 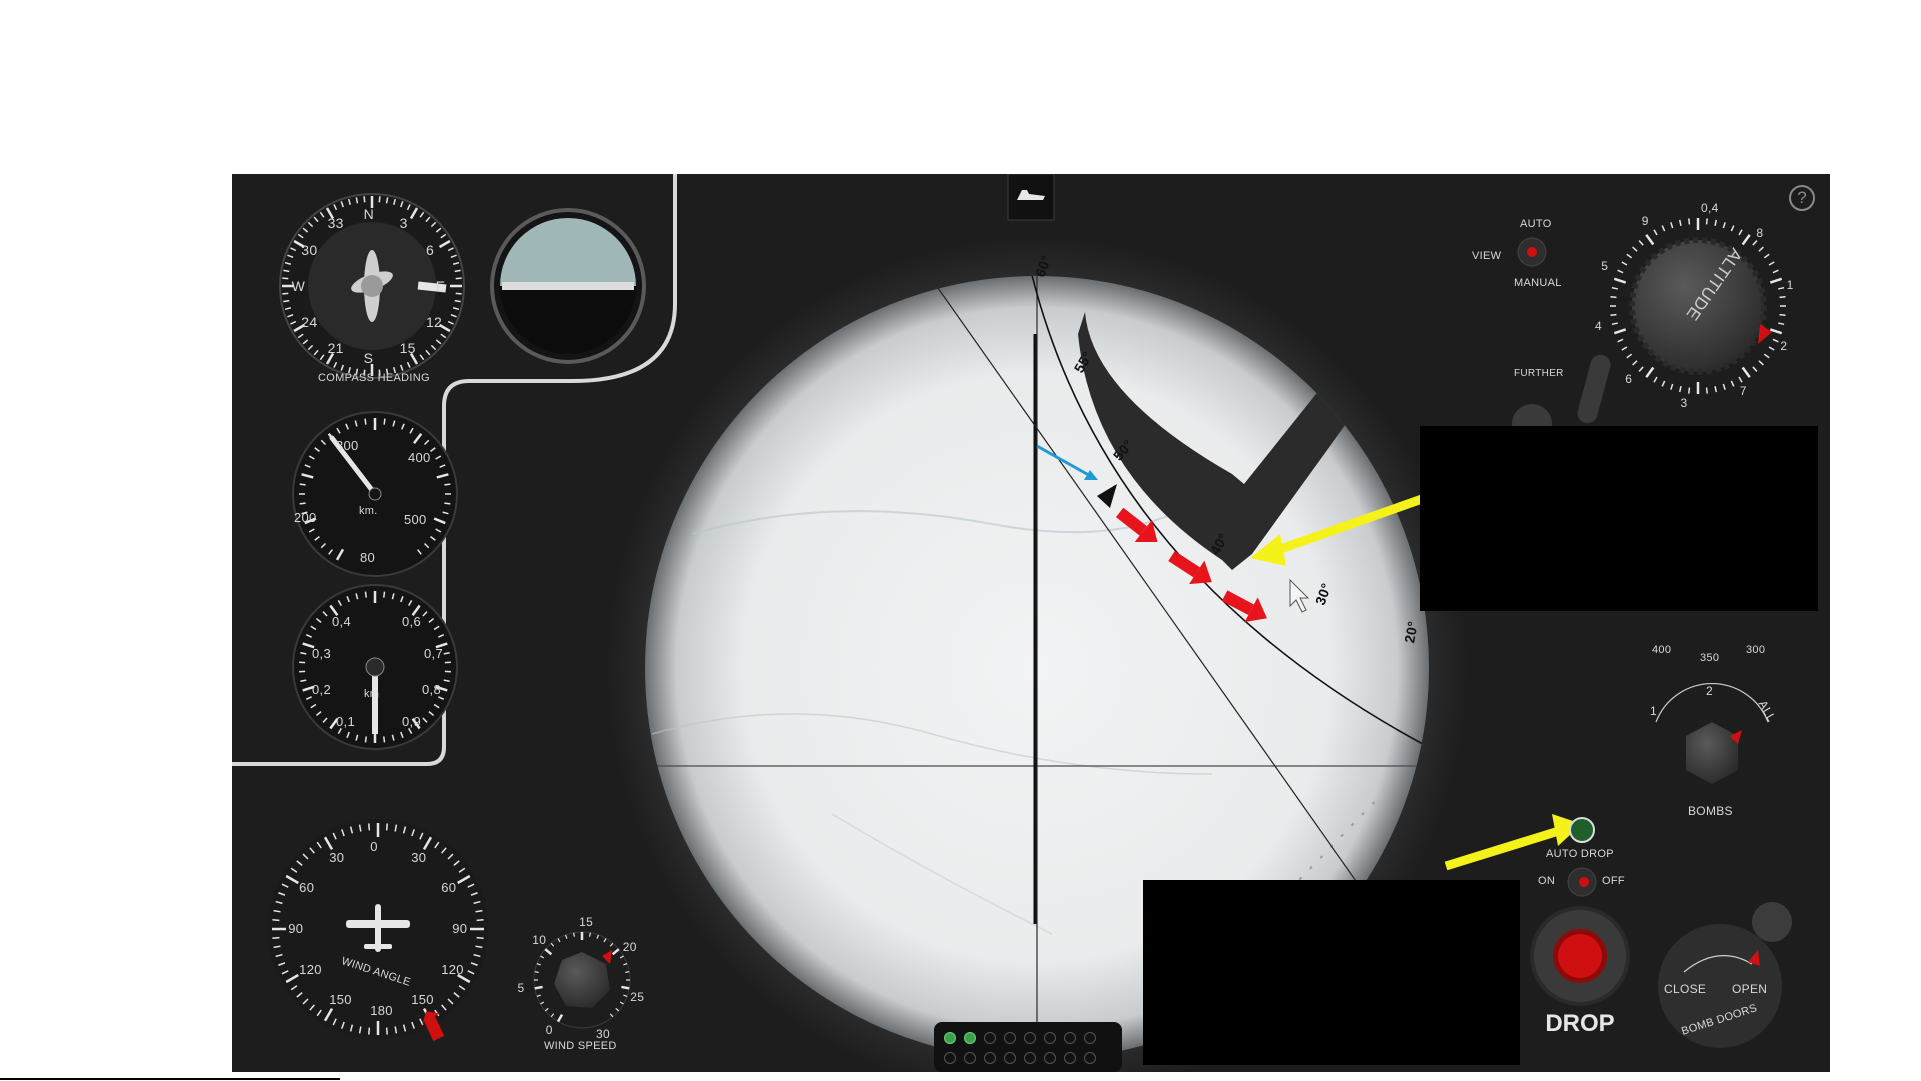 I want to click on bombs-selector-knob, so click(x=1712, y=733).